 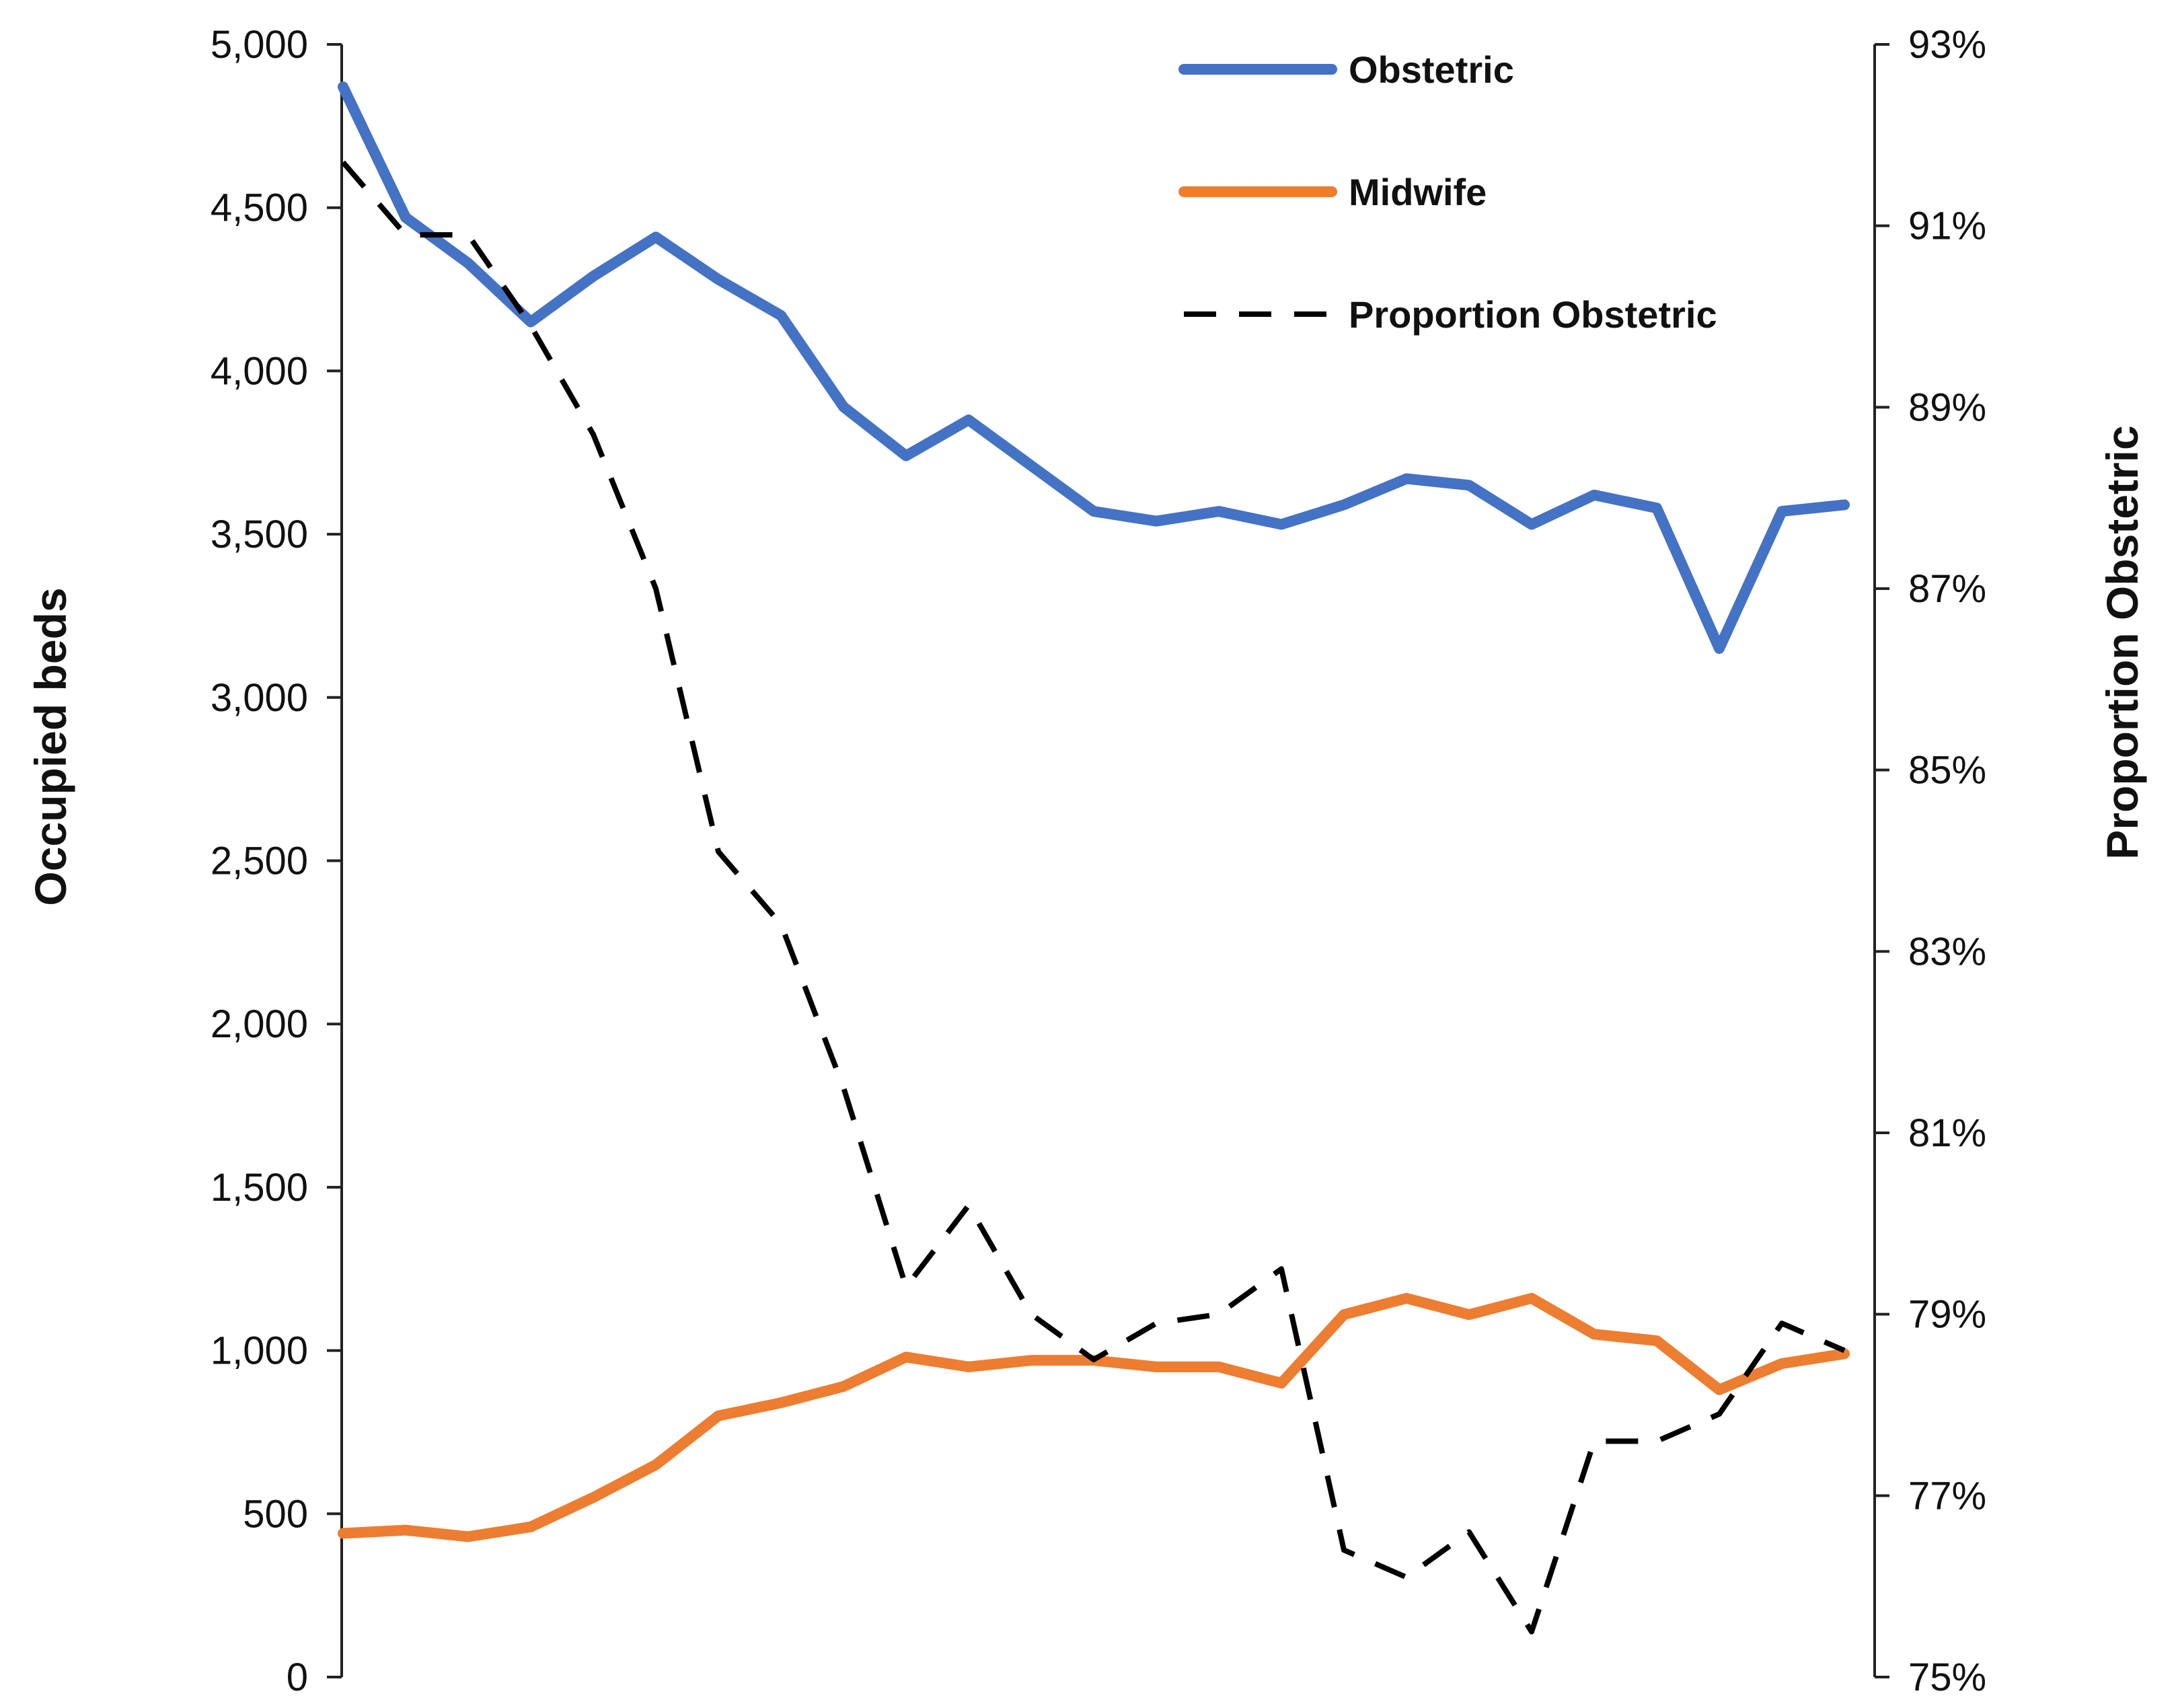 I want to click on left-tick-label: 4,000, so click(x=259, y=371).